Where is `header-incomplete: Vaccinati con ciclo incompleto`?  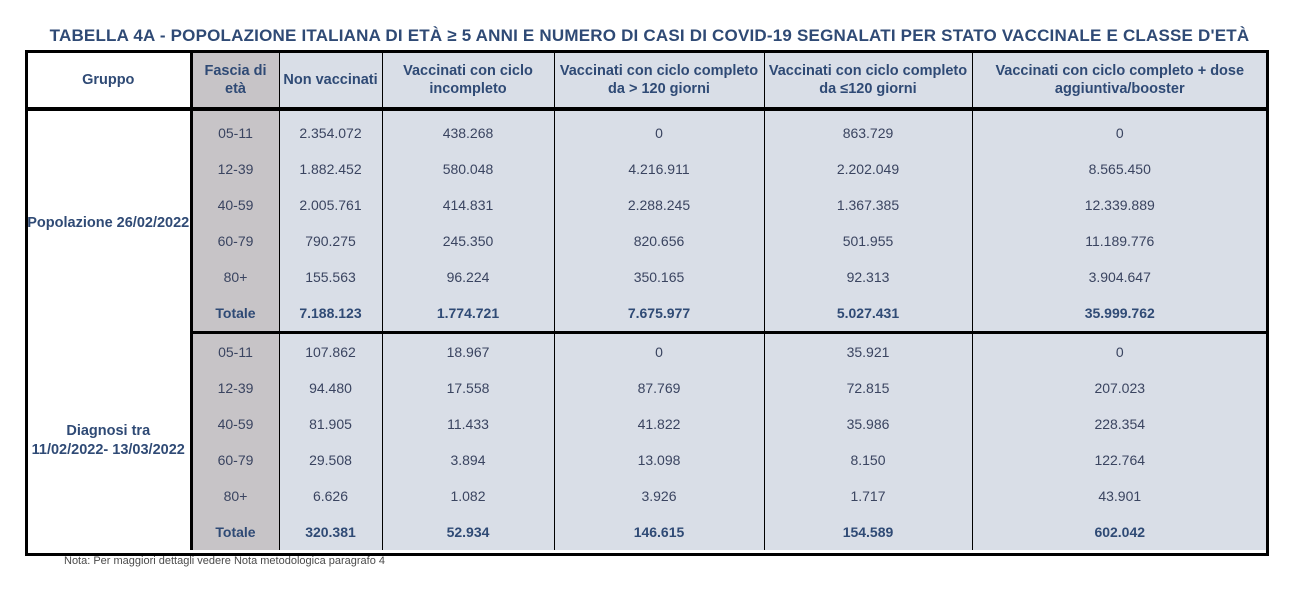 header-incomplete: Vaccinati con ciclo incompleto is located at coordinates (468, 81).